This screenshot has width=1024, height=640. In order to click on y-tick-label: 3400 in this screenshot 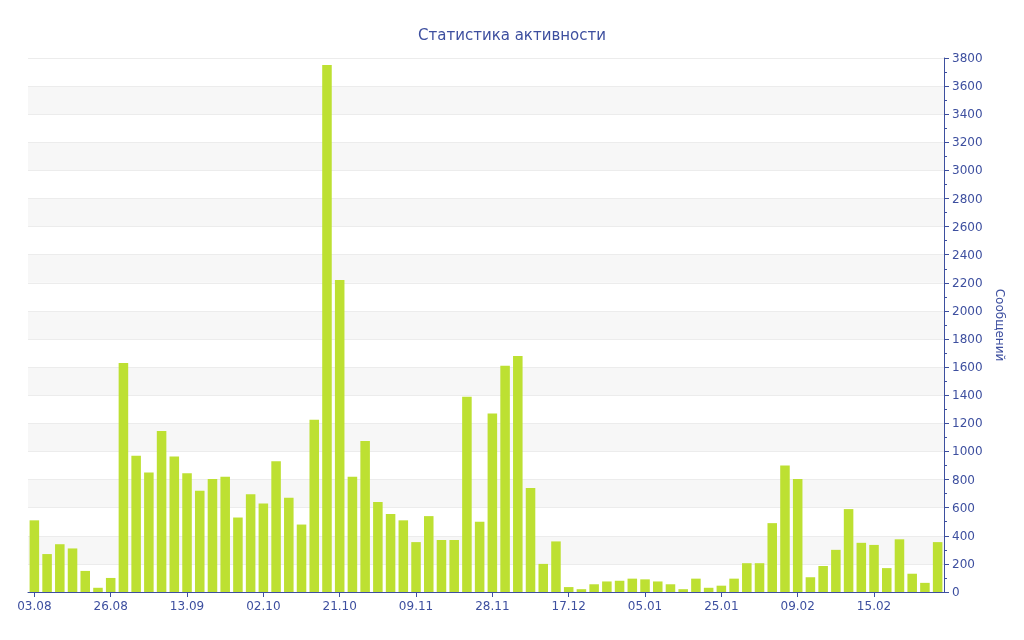, I will do `click(967, 114)`.